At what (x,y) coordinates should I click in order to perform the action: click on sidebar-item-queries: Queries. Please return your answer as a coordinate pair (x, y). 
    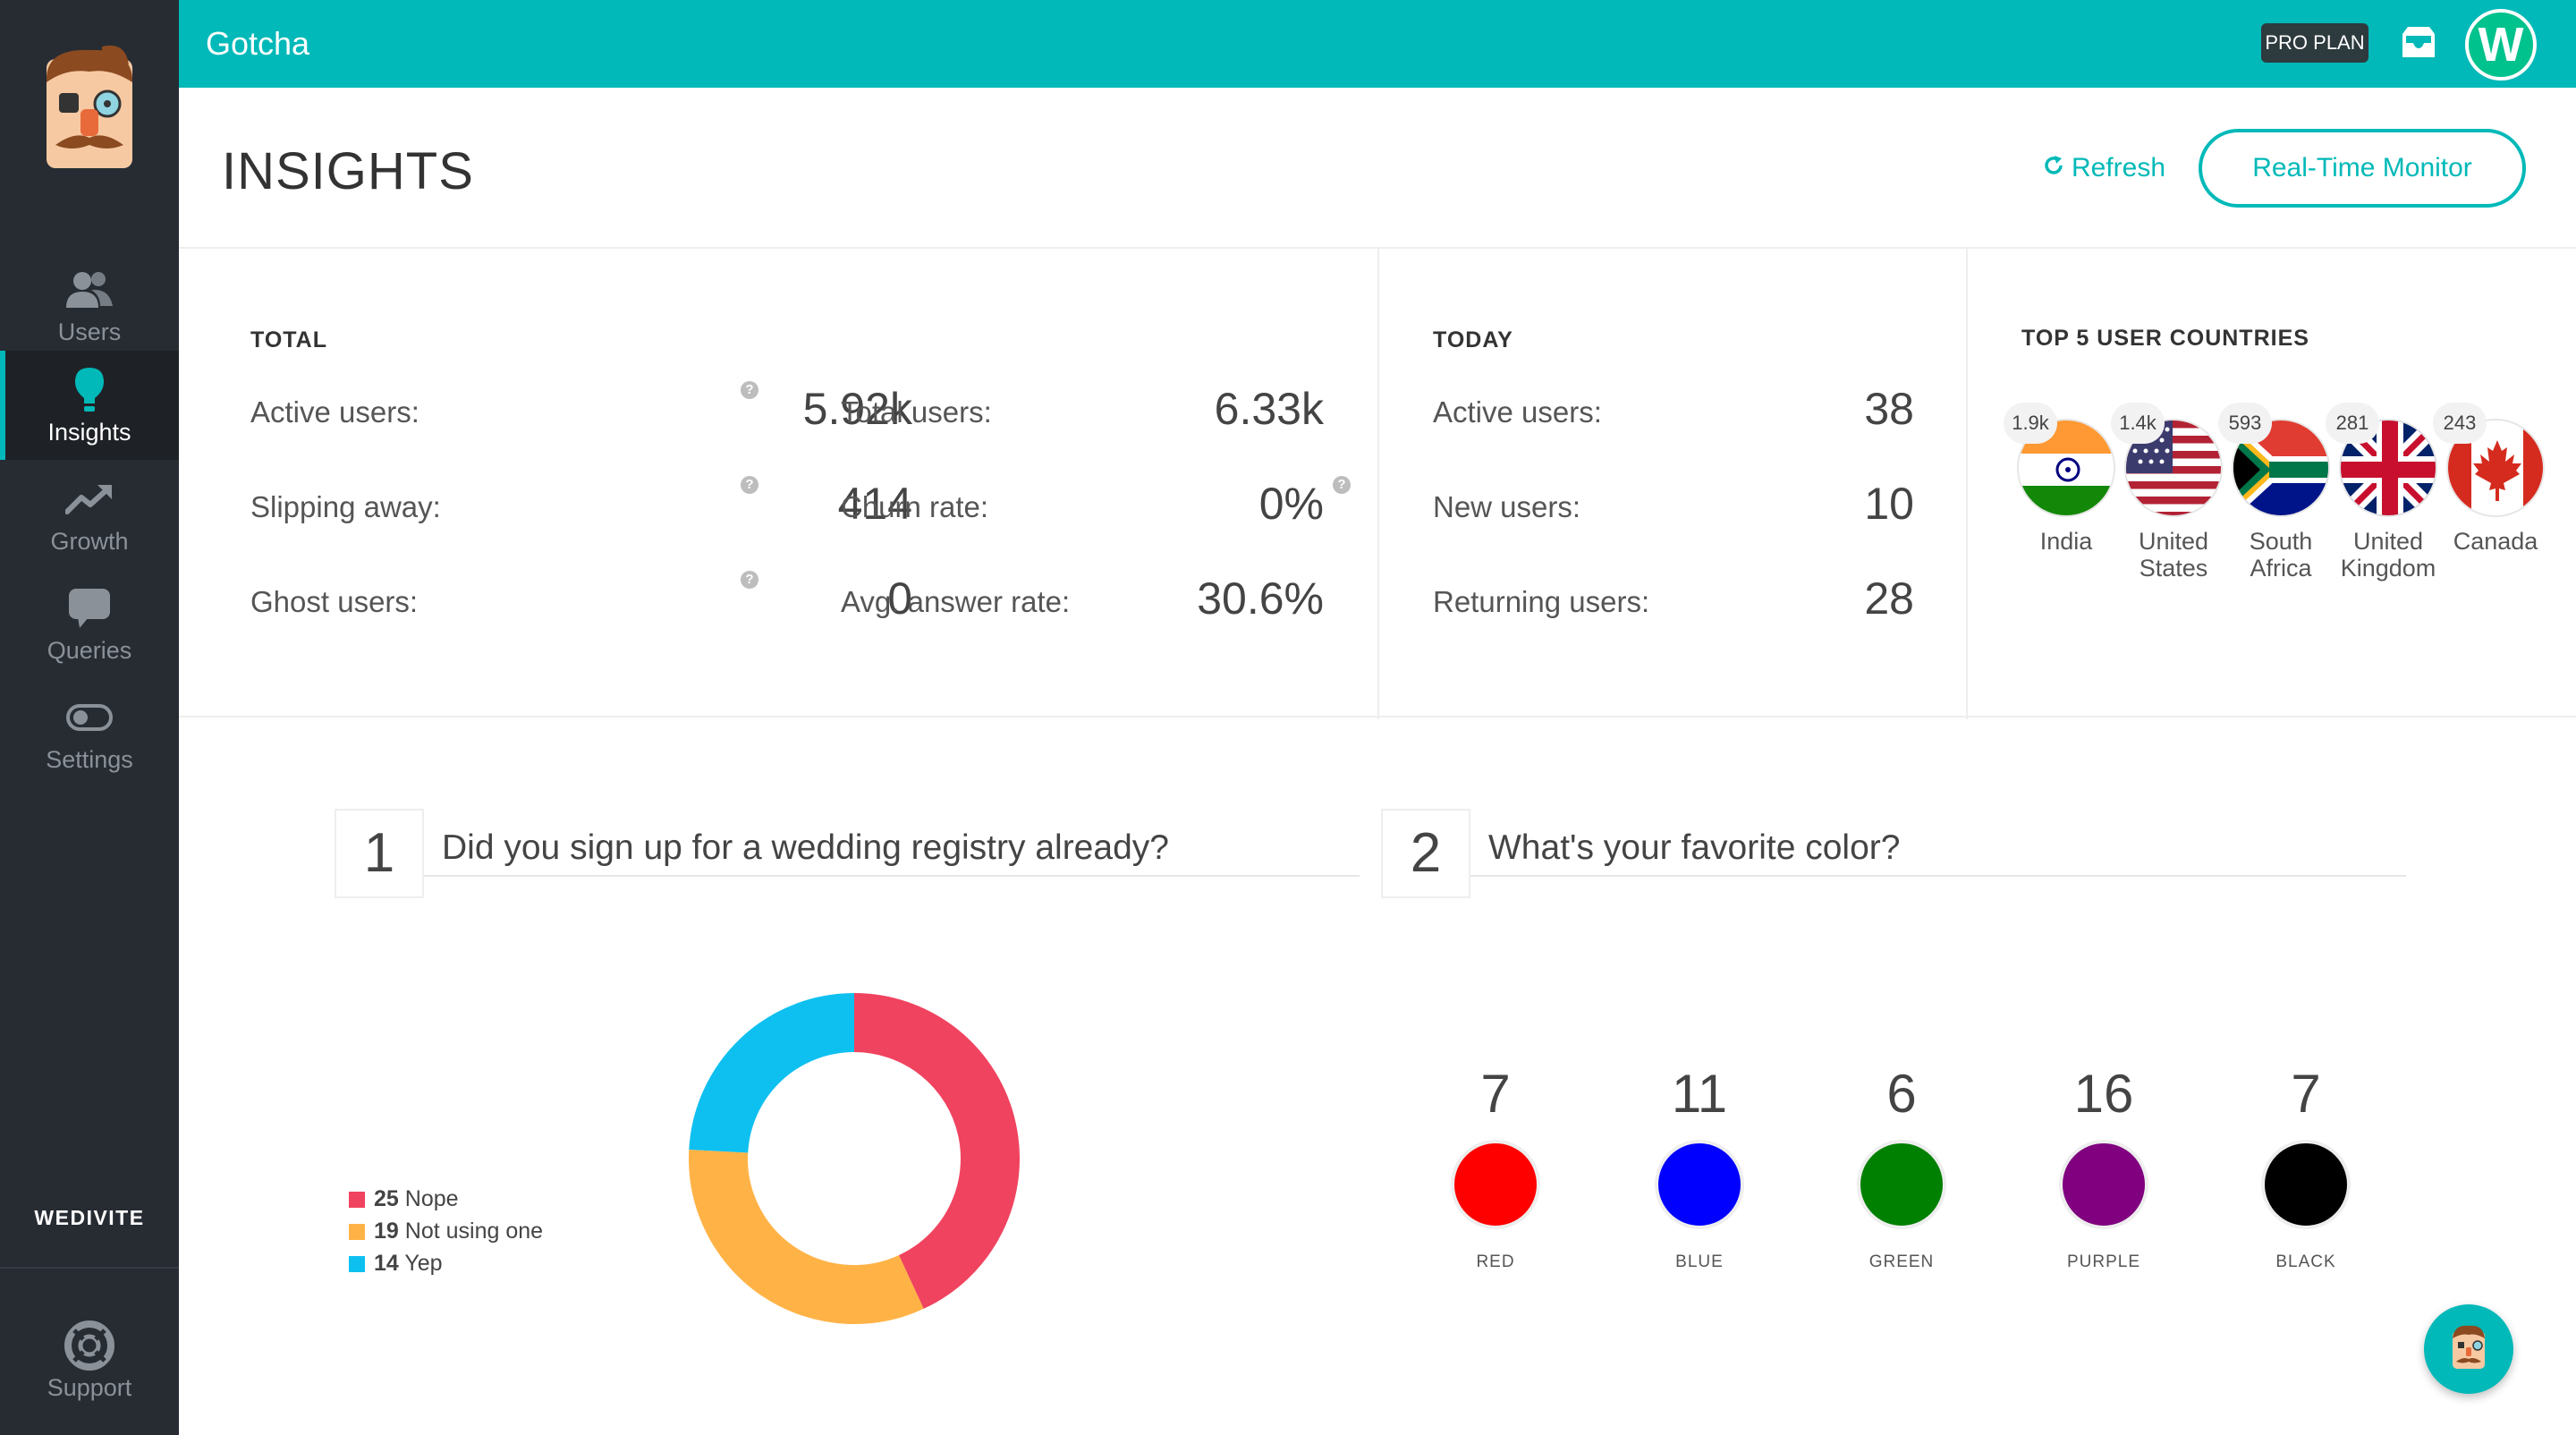
    Looking at the image, I should click on (89, 623).